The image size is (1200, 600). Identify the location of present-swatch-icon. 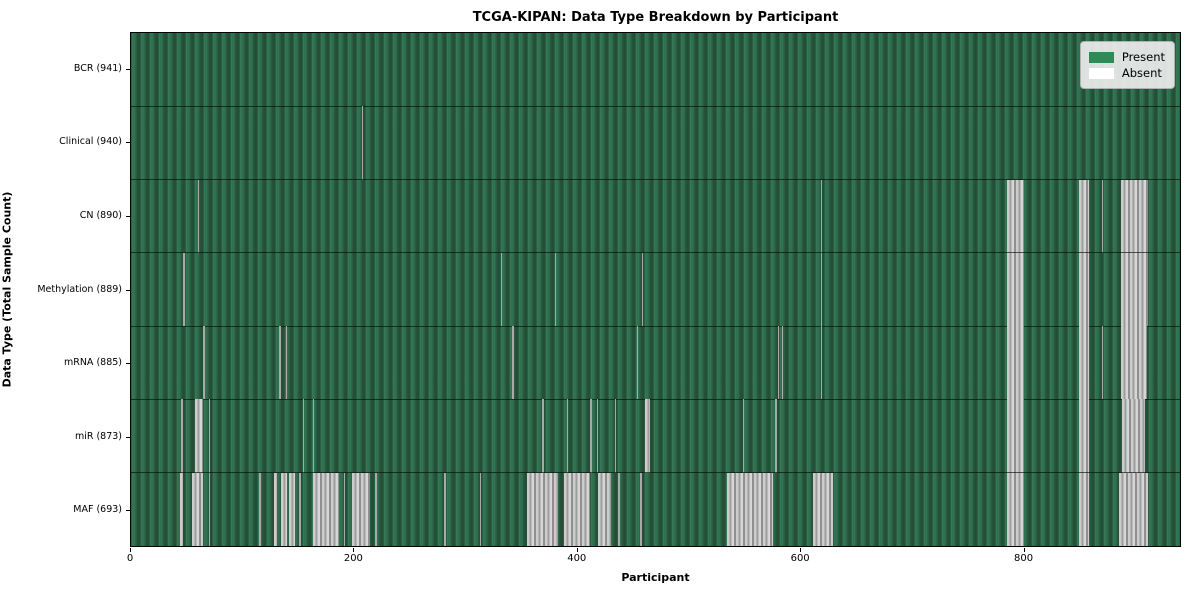
(1101, 57).